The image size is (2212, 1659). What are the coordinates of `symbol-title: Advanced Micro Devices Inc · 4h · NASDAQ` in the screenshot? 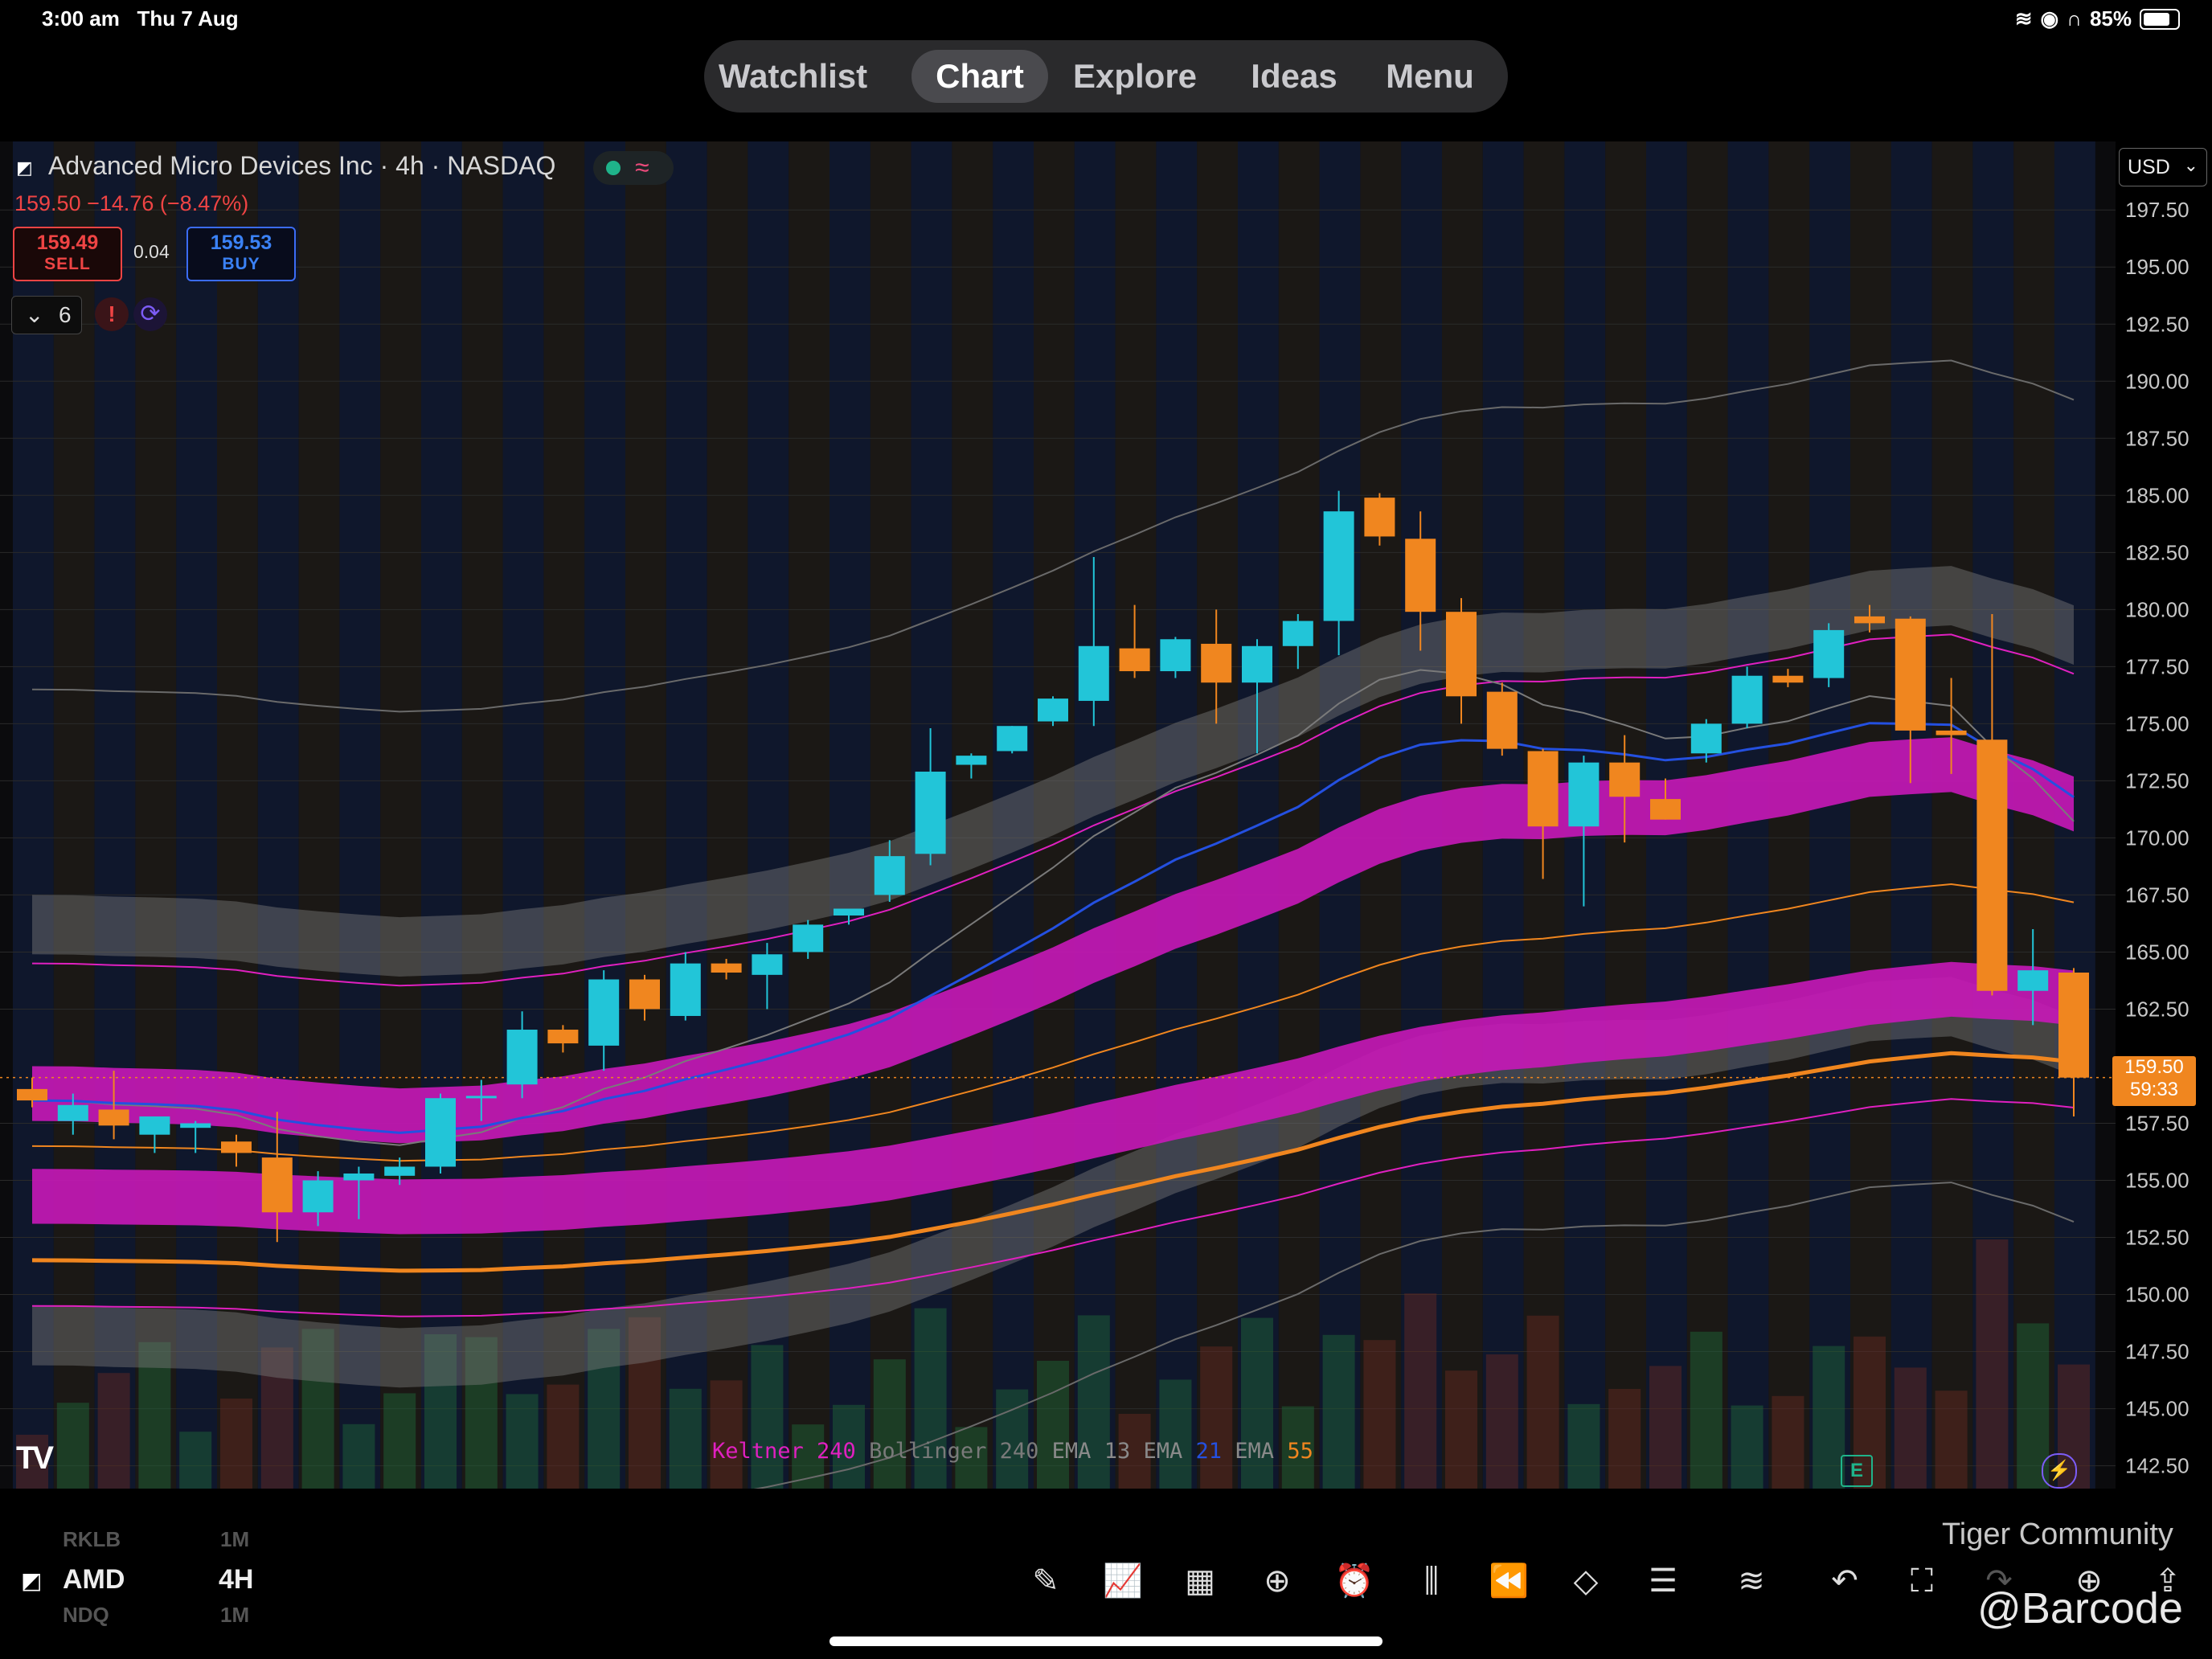 It's located at (302, 165).